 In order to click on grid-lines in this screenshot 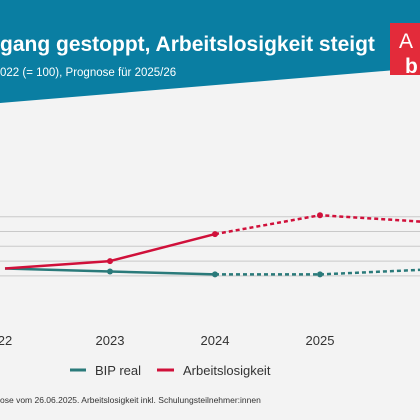, I will do `click(210, 246)`.